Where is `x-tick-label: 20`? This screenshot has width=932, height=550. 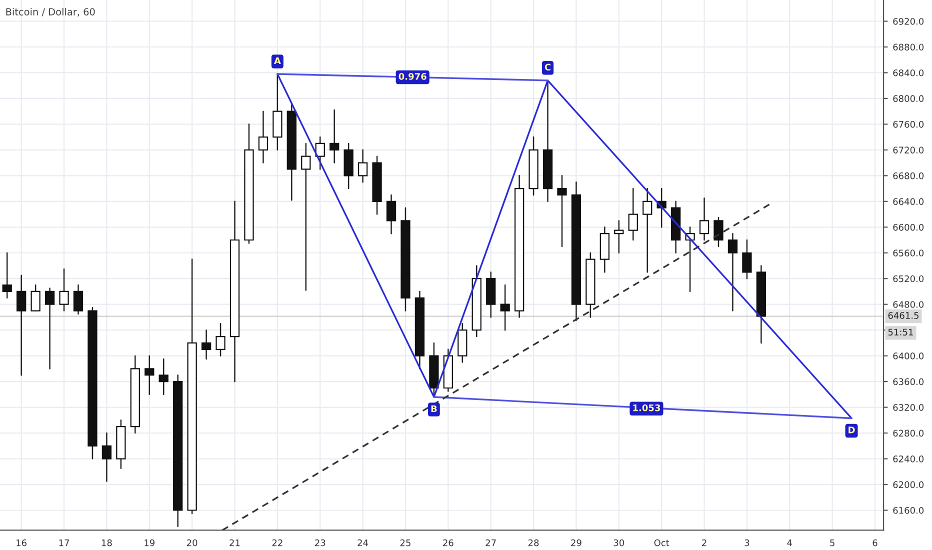 x-tick-label: 20 is located at coordinates (192, 542).